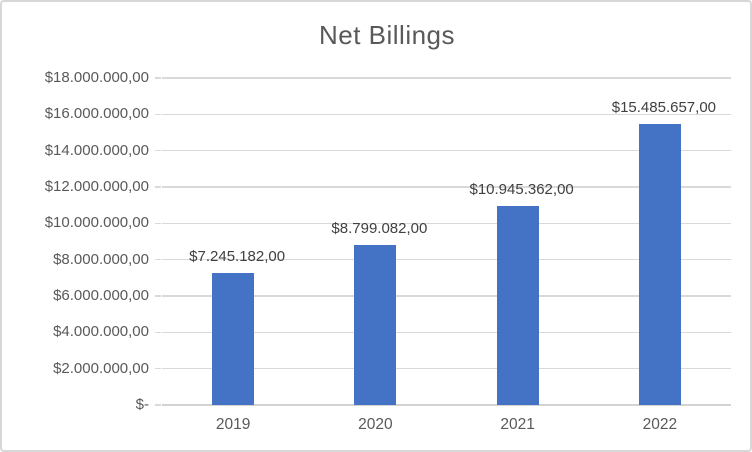 The height and width of the screenshot is (452, 752). What do you see at coordinates (660, 424) in the screenshot?
I see `x-tick-label: 2022` at bounding box center [660, 424].